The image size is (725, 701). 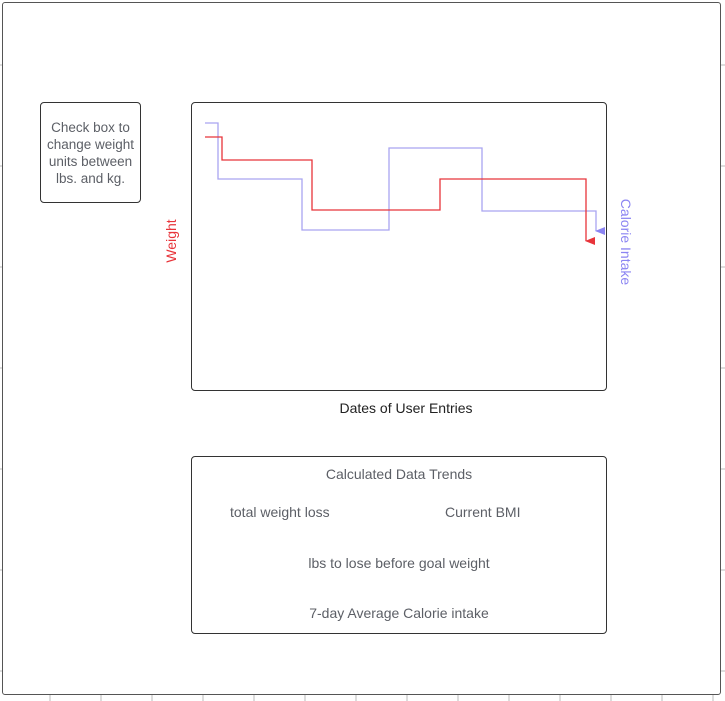 What do you see at coordinates (399, 474) in the screenshot?
I see `trends-title: Calculated Data Trends` at bounding box center [399, 474].